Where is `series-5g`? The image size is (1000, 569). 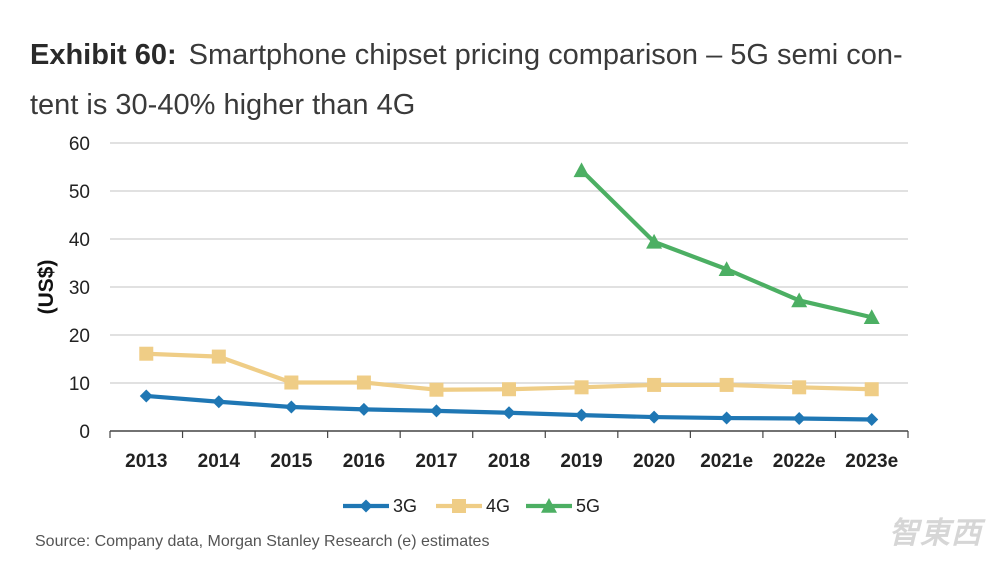
series-5g is located at coordinates (726, 243).